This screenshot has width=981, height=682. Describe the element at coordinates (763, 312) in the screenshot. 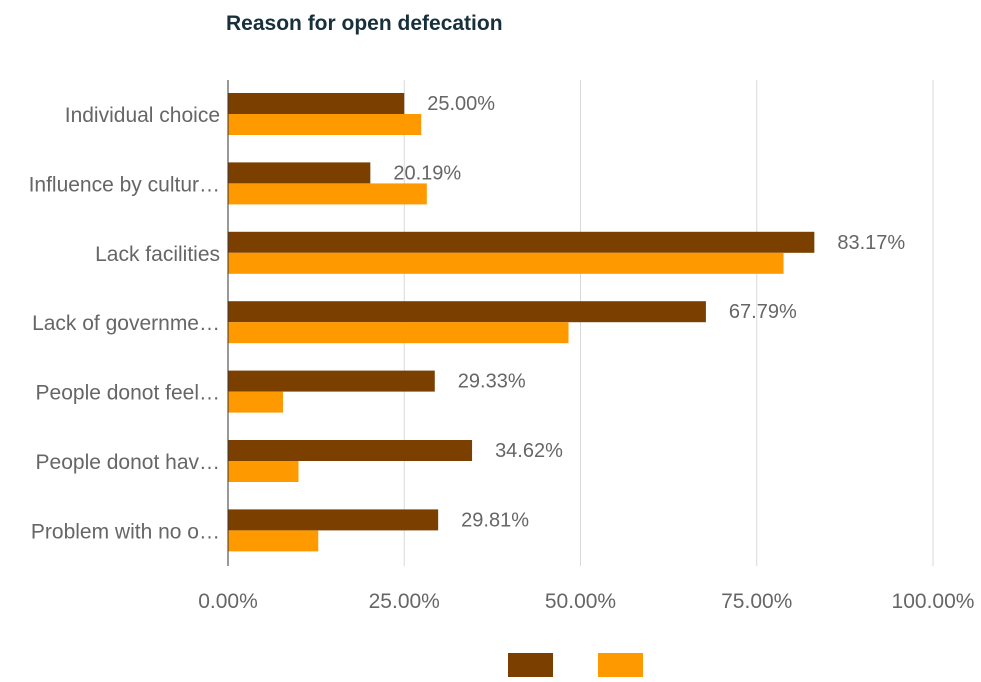

I see `data-label: 67.79%` at that location.